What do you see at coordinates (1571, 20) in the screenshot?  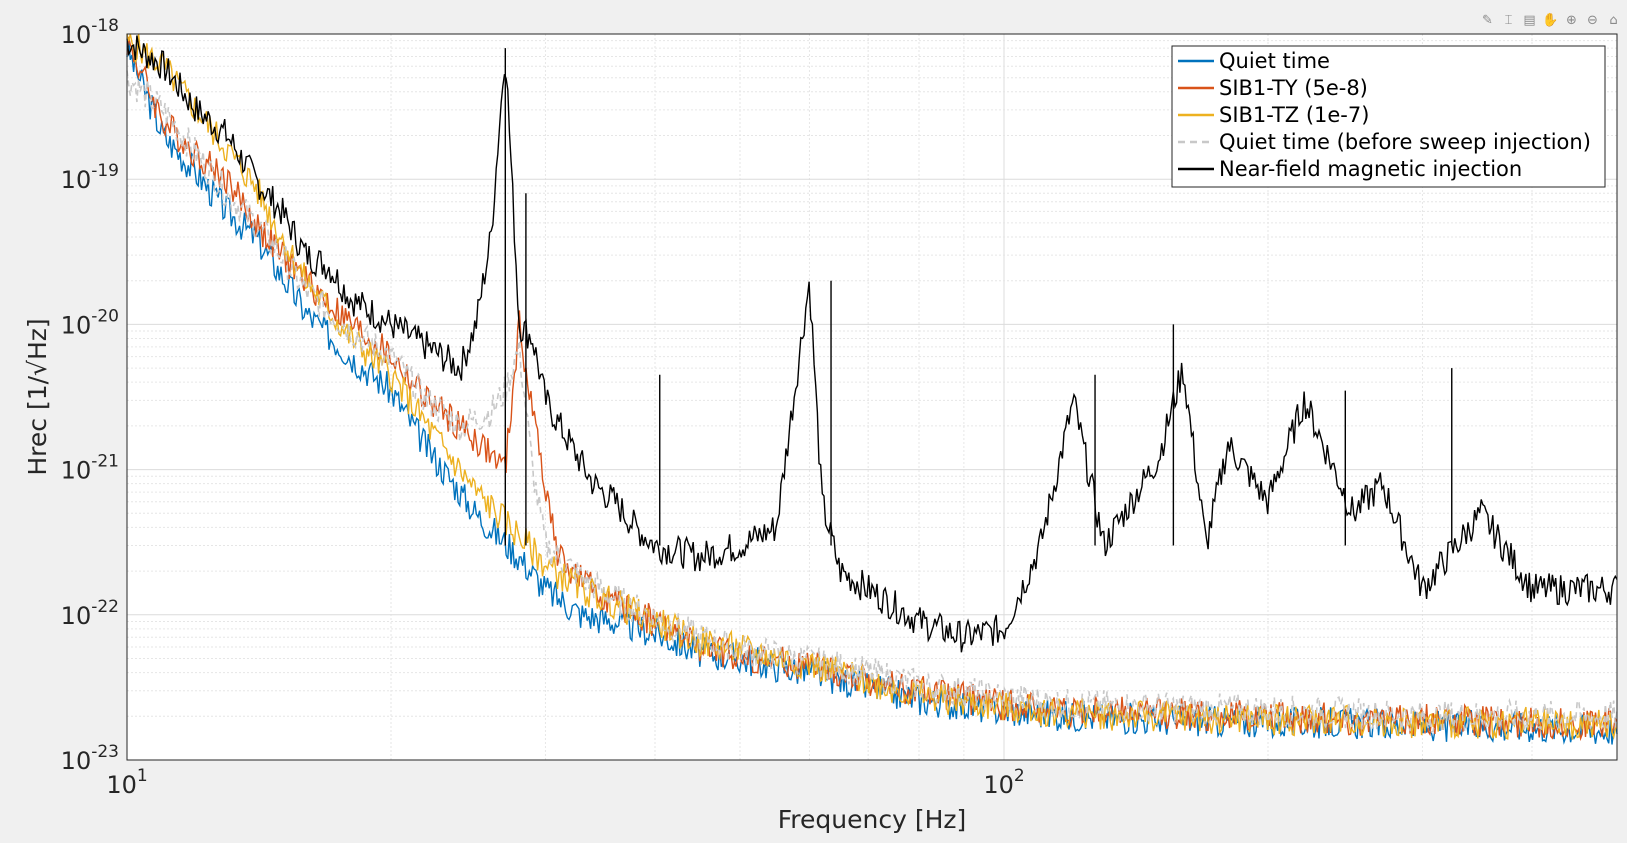 I see `zoom-in-icon: ⊕` at bounding box center [1571, 20].